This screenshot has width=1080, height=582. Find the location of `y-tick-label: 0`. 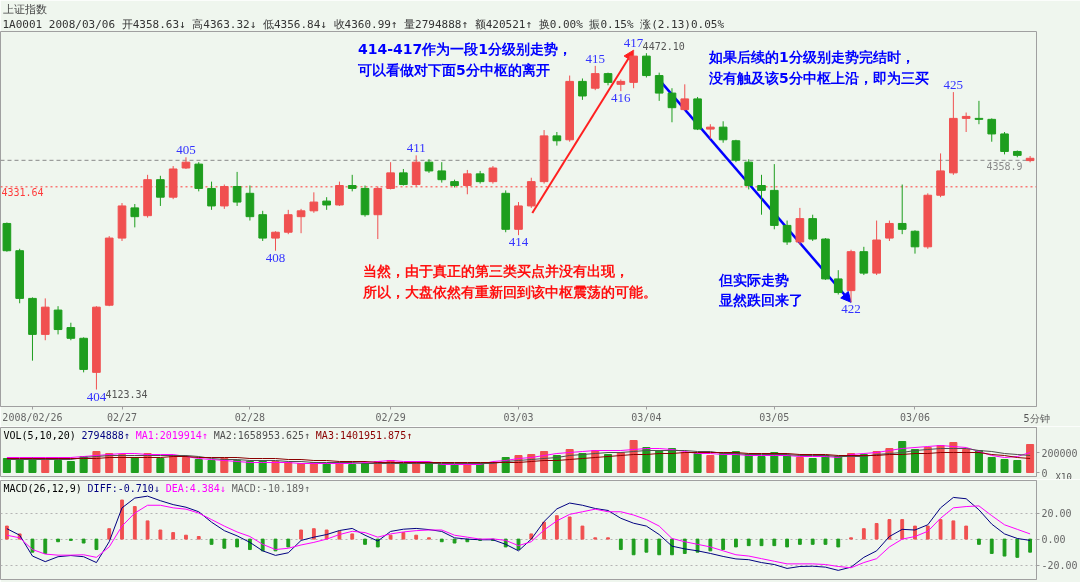

y-tick-label: 0 is located at coordinates (1044, 473).